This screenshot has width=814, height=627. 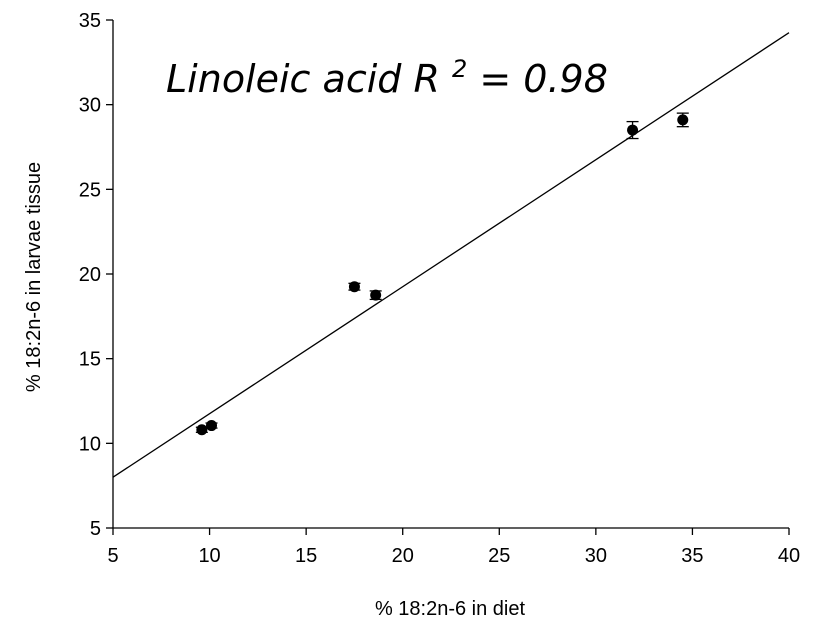 What do you see at coordinates (596, 556) in the screenshot?
I see `x-tick-label: 30` at bounding box center [596, 556].